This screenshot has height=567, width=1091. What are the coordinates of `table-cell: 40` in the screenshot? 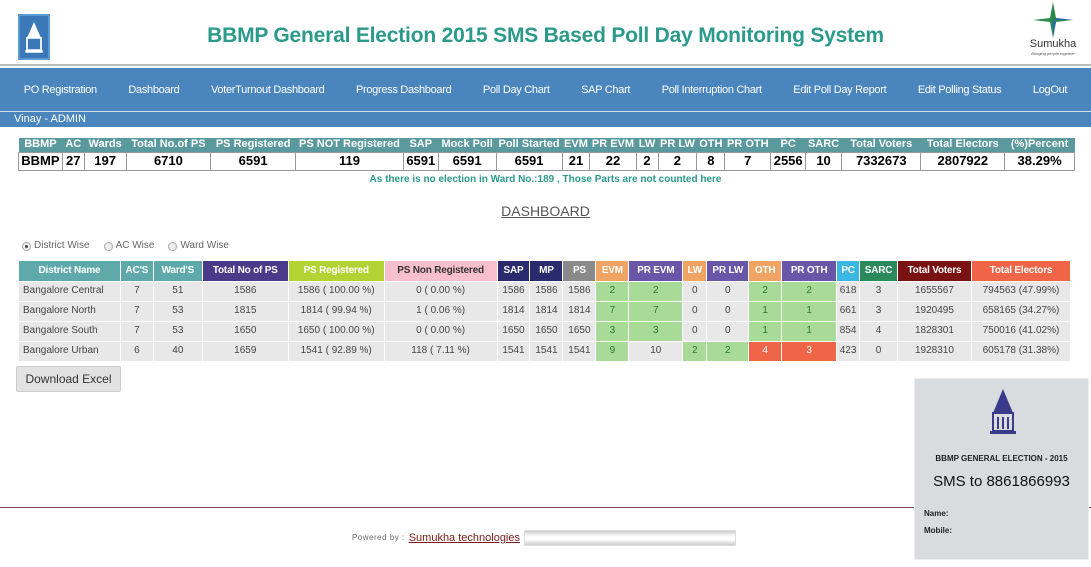 It's located at (177, 351).